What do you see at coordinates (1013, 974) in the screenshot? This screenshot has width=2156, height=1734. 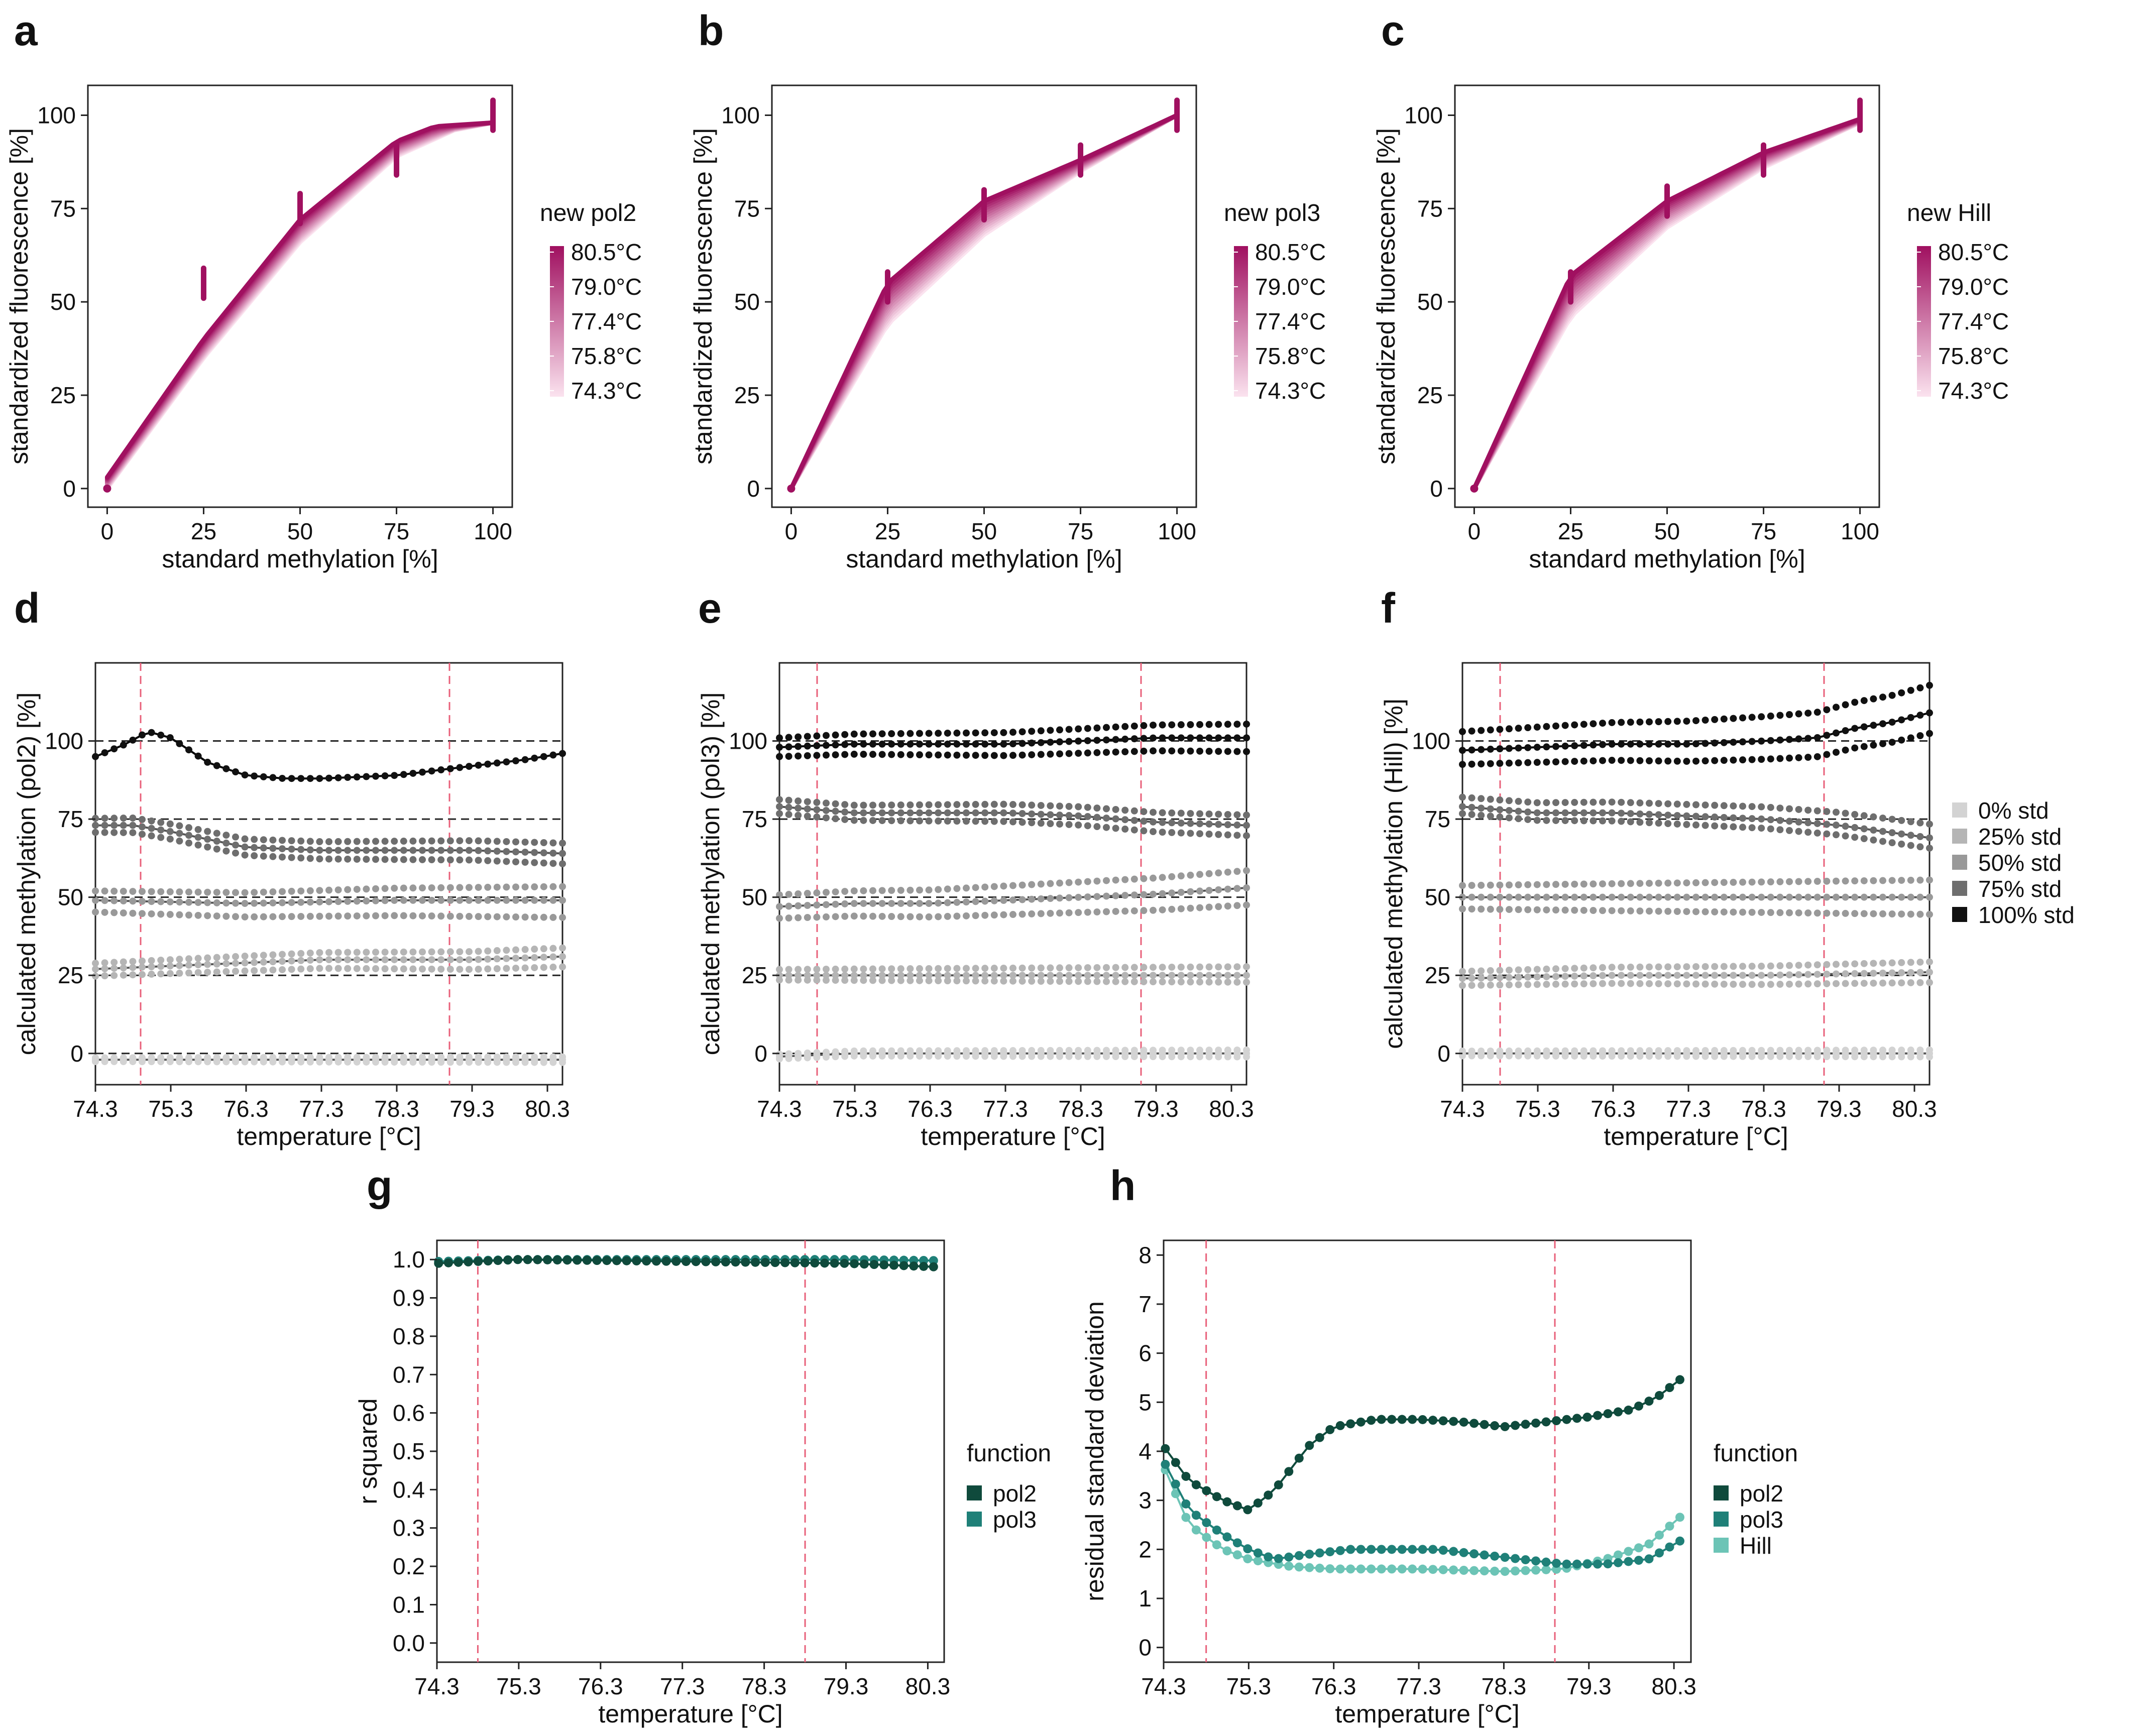 I see `series-25std` at bounding box center [1013, 974].